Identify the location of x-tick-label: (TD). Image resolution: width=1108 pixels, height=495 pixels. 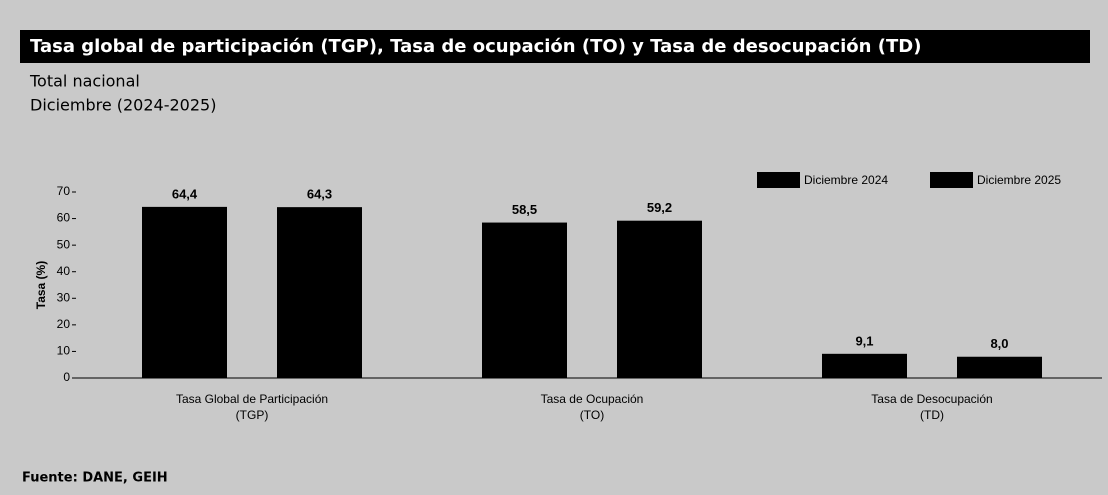
(932, 415).